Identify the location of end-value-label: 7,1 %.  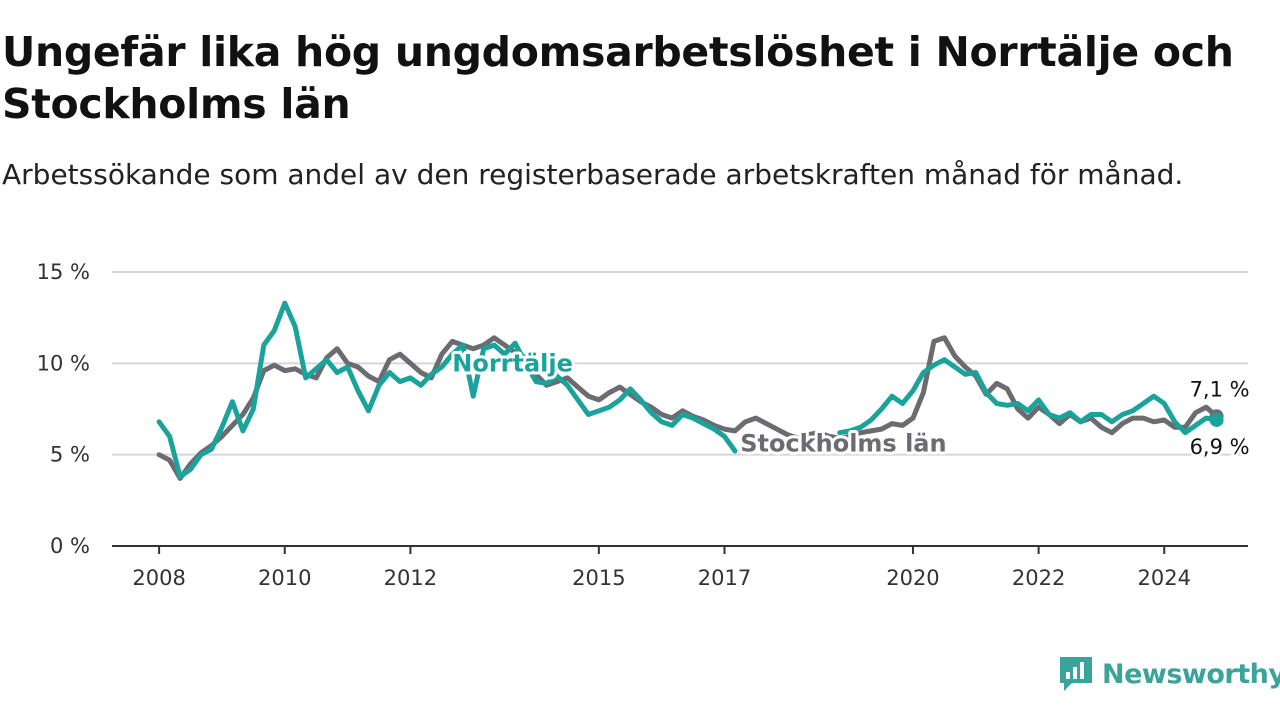
(1220, 389).